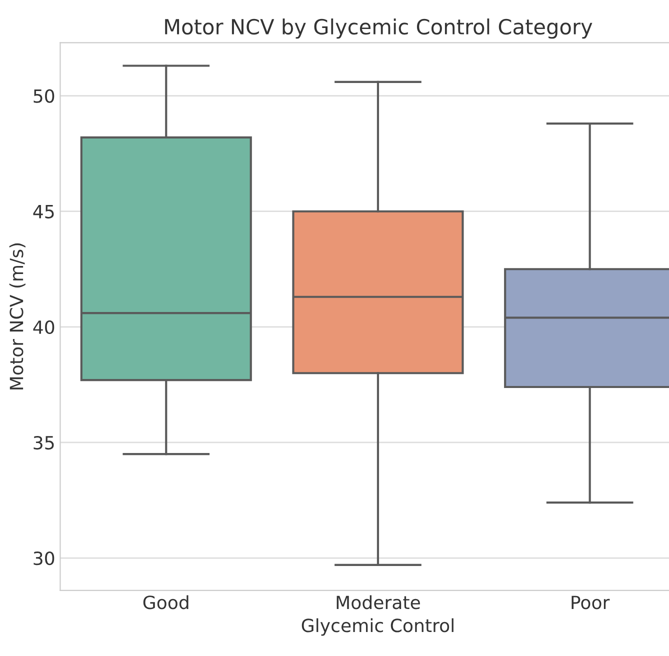 The height and width of the screenshot is (656, 669). Describe the element at coordinates (378, 28) in the screenshot. I see `chart-title: Motor NCV by Glycemic Control Category` at that location.